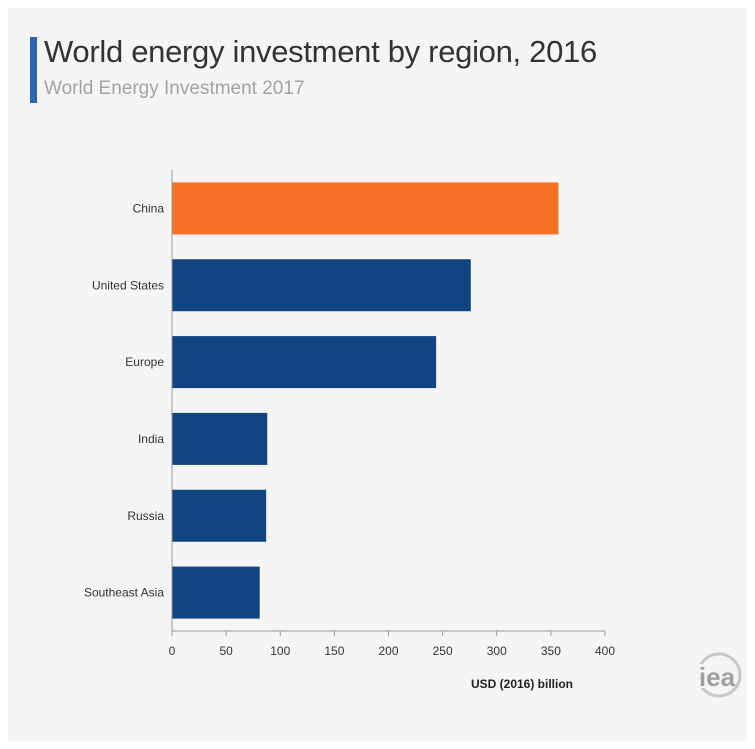  Describe the element at coordinates (522, 684) in the screenshot. I see `x-axis-title: USD (2016) billion` at that location.